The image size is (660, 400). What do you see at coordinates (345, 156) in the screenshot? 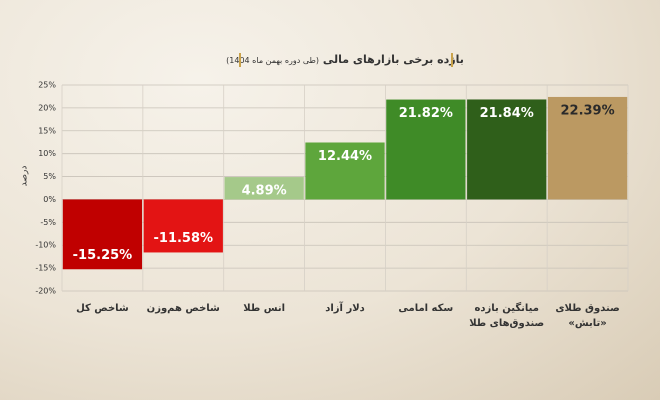
I see `value-label: 12.44%` at bounding box center [345, 156].